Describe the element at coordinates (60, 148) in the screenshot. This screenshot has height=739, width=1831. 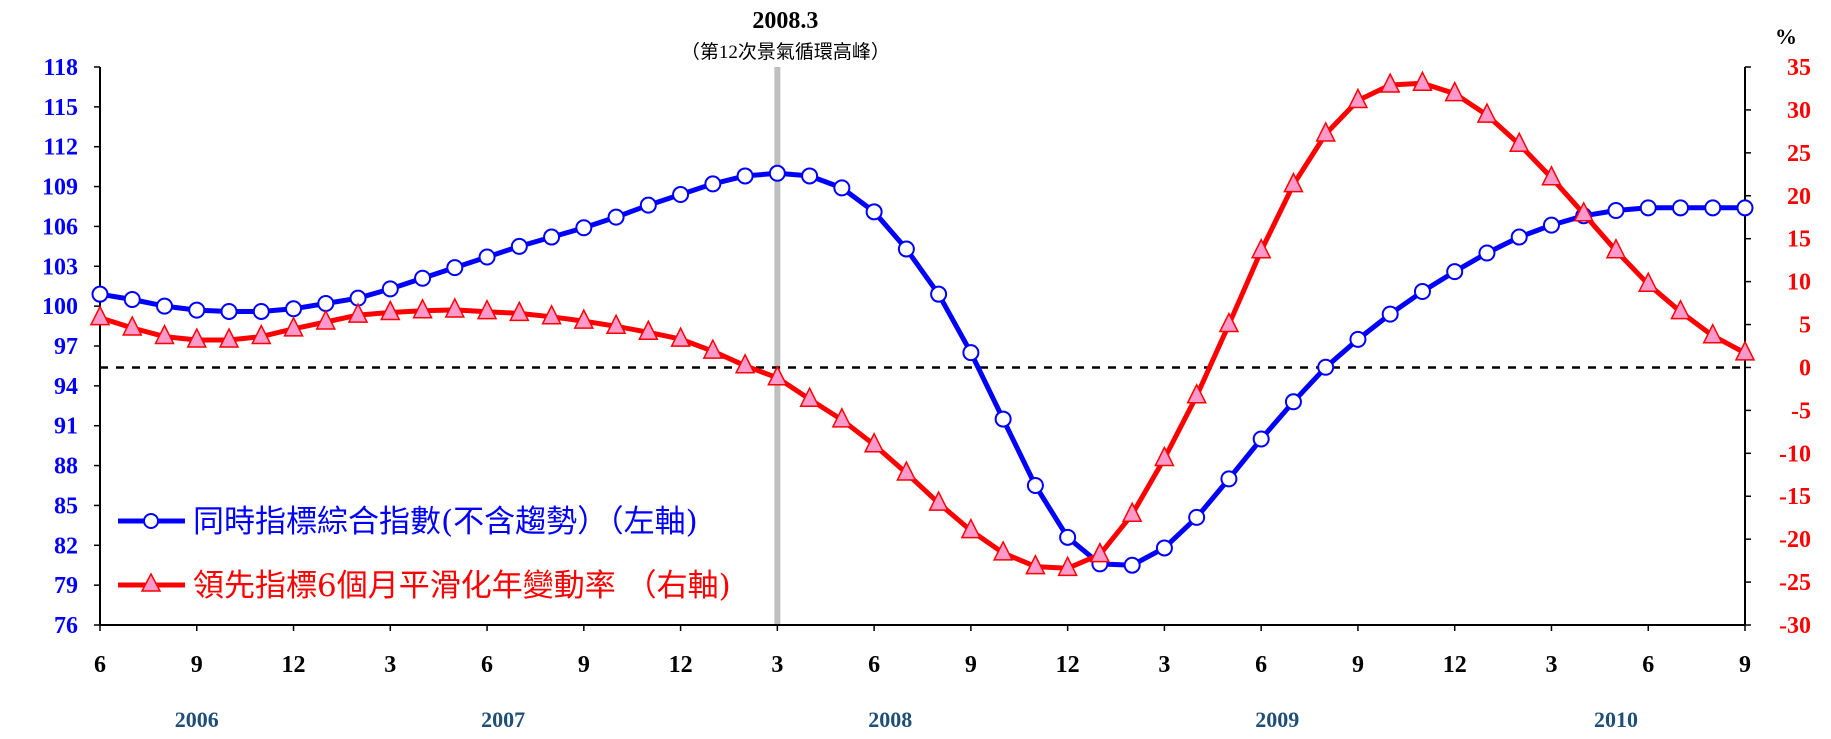
I see `left-tick-label: 112` at that location.